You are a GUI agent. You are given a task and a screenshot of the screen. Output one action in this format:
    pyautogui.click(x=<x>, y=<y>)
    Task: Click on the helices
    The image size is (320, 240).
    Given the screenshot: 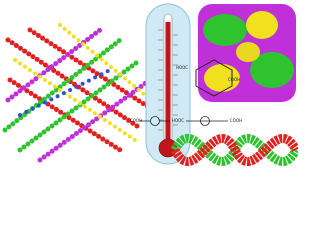 What is the action you would take?
    pyautogui.click(x=234, y=150)
    